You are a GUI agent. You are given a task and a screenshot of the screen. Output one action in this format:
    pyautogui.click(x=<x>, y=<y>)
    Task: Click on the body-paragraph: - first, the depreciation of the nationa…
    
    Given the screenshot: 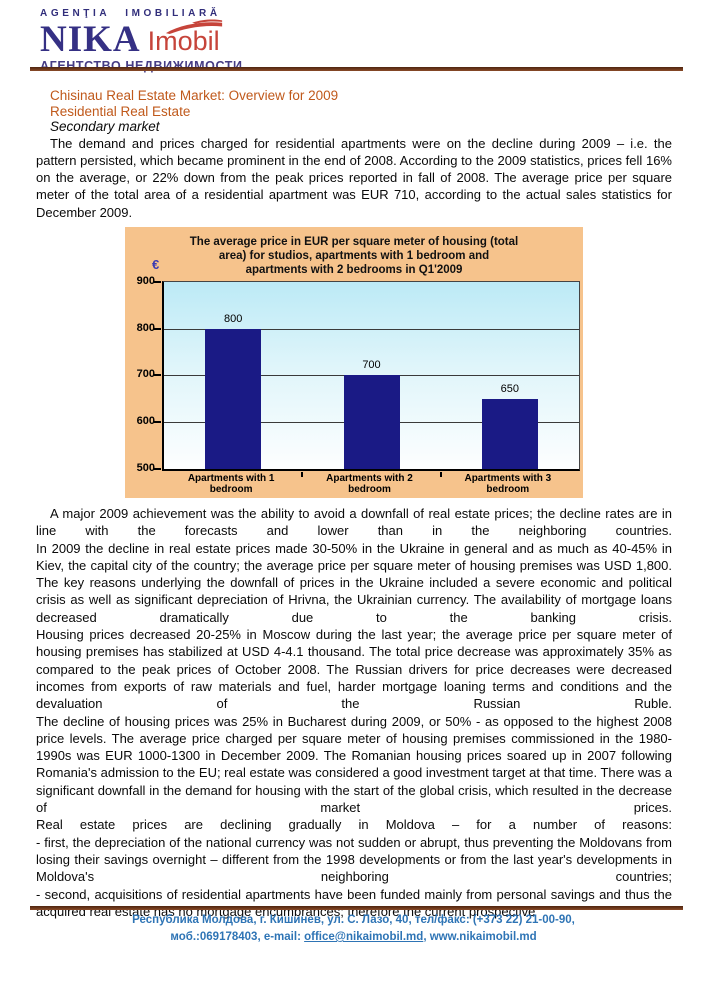 What is the action you would take?
    pyautogui.click(x=354, y=859)
    